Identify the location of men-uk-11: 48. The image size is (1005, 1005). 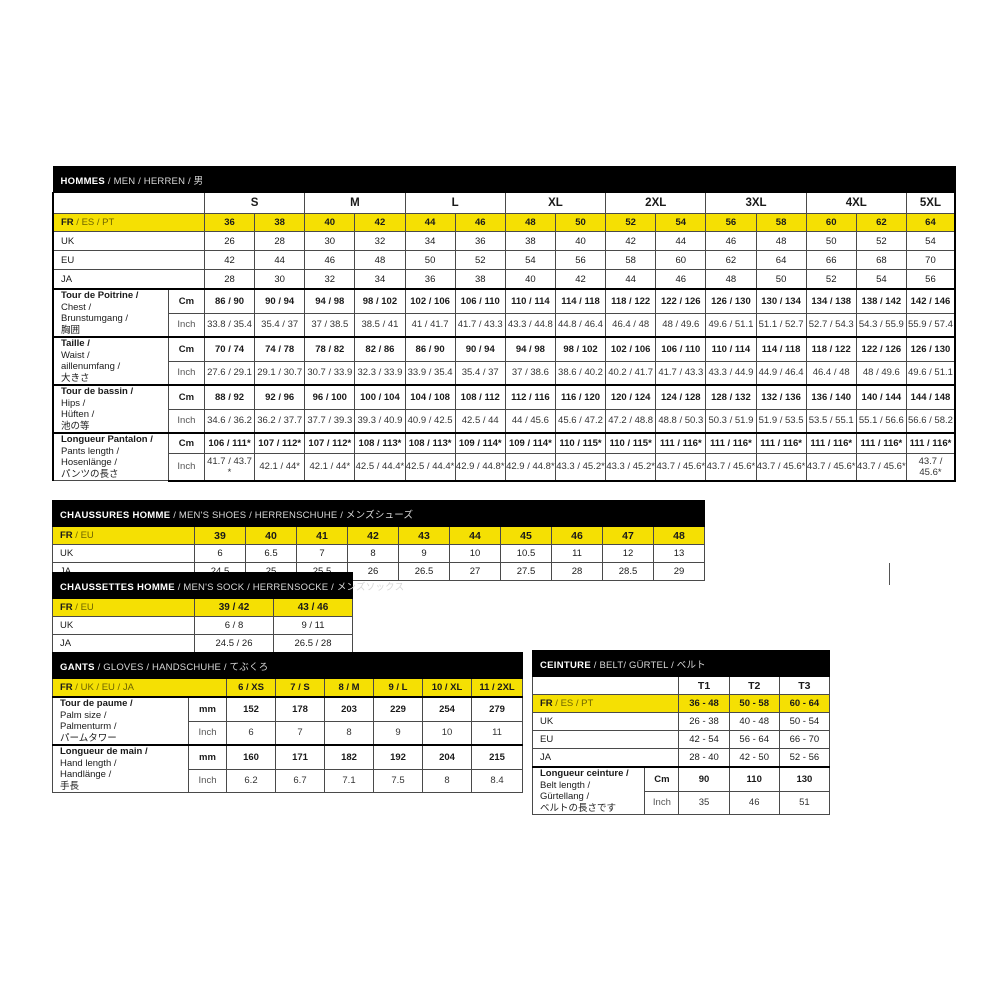
(781, 241).